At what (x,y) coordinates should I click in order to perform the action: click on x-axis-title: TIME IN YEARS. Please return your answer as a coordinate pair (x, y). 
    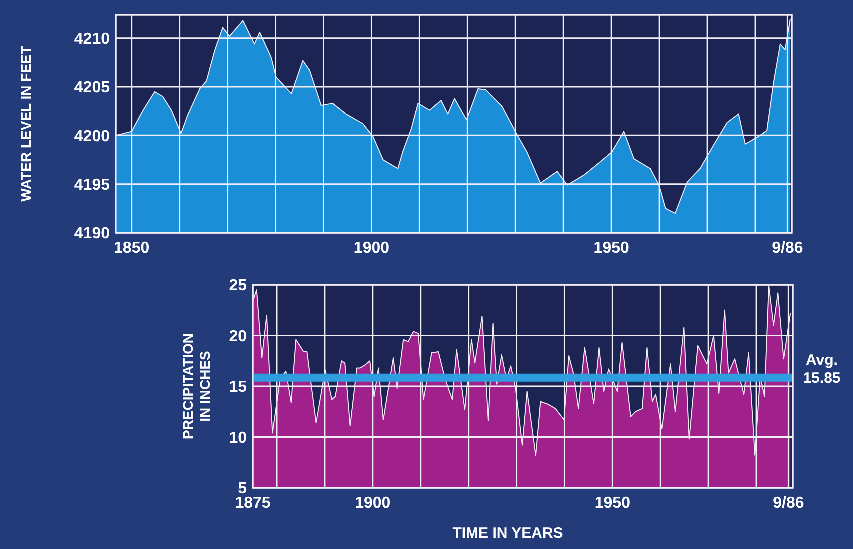
    Looking at the image, I should click on (508, 533).